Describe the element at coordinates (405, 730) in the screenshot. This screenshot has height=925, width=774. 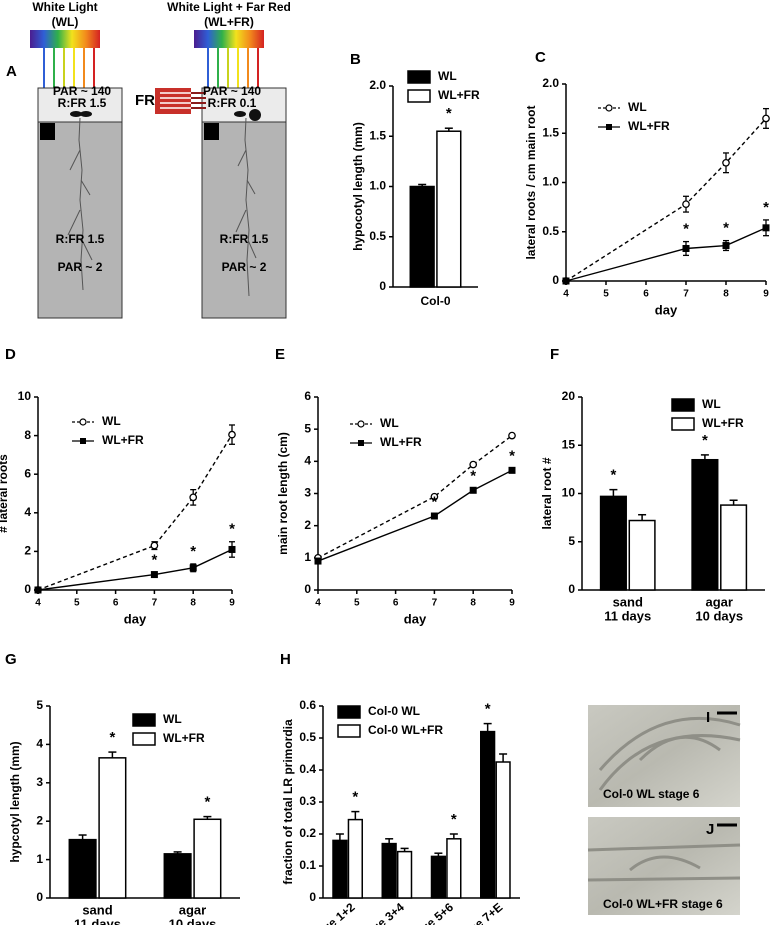
I see `legend-label: Col-0 WL+FR` at that location.